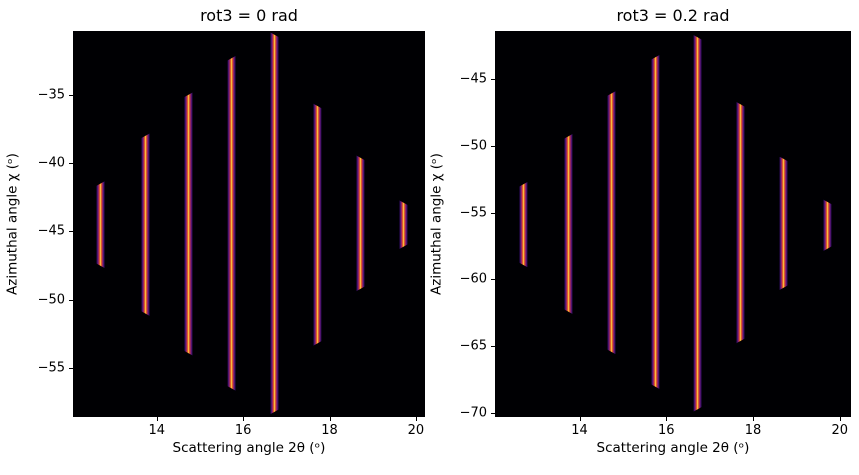 This screenshot has height=475, width=859. What do you see at coordinates (436, 224) in the screenshot?
I see `y-axis-label-right: Azimuthal angle χ (ᵒ)` at bounding box center [436, 224].